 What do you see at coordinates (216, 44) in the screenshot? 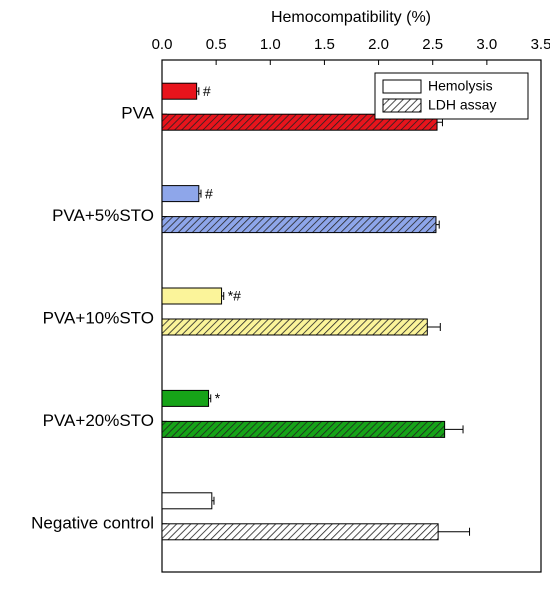
I see `x-tick-label: 0.5` at bounding box center [216, 44].